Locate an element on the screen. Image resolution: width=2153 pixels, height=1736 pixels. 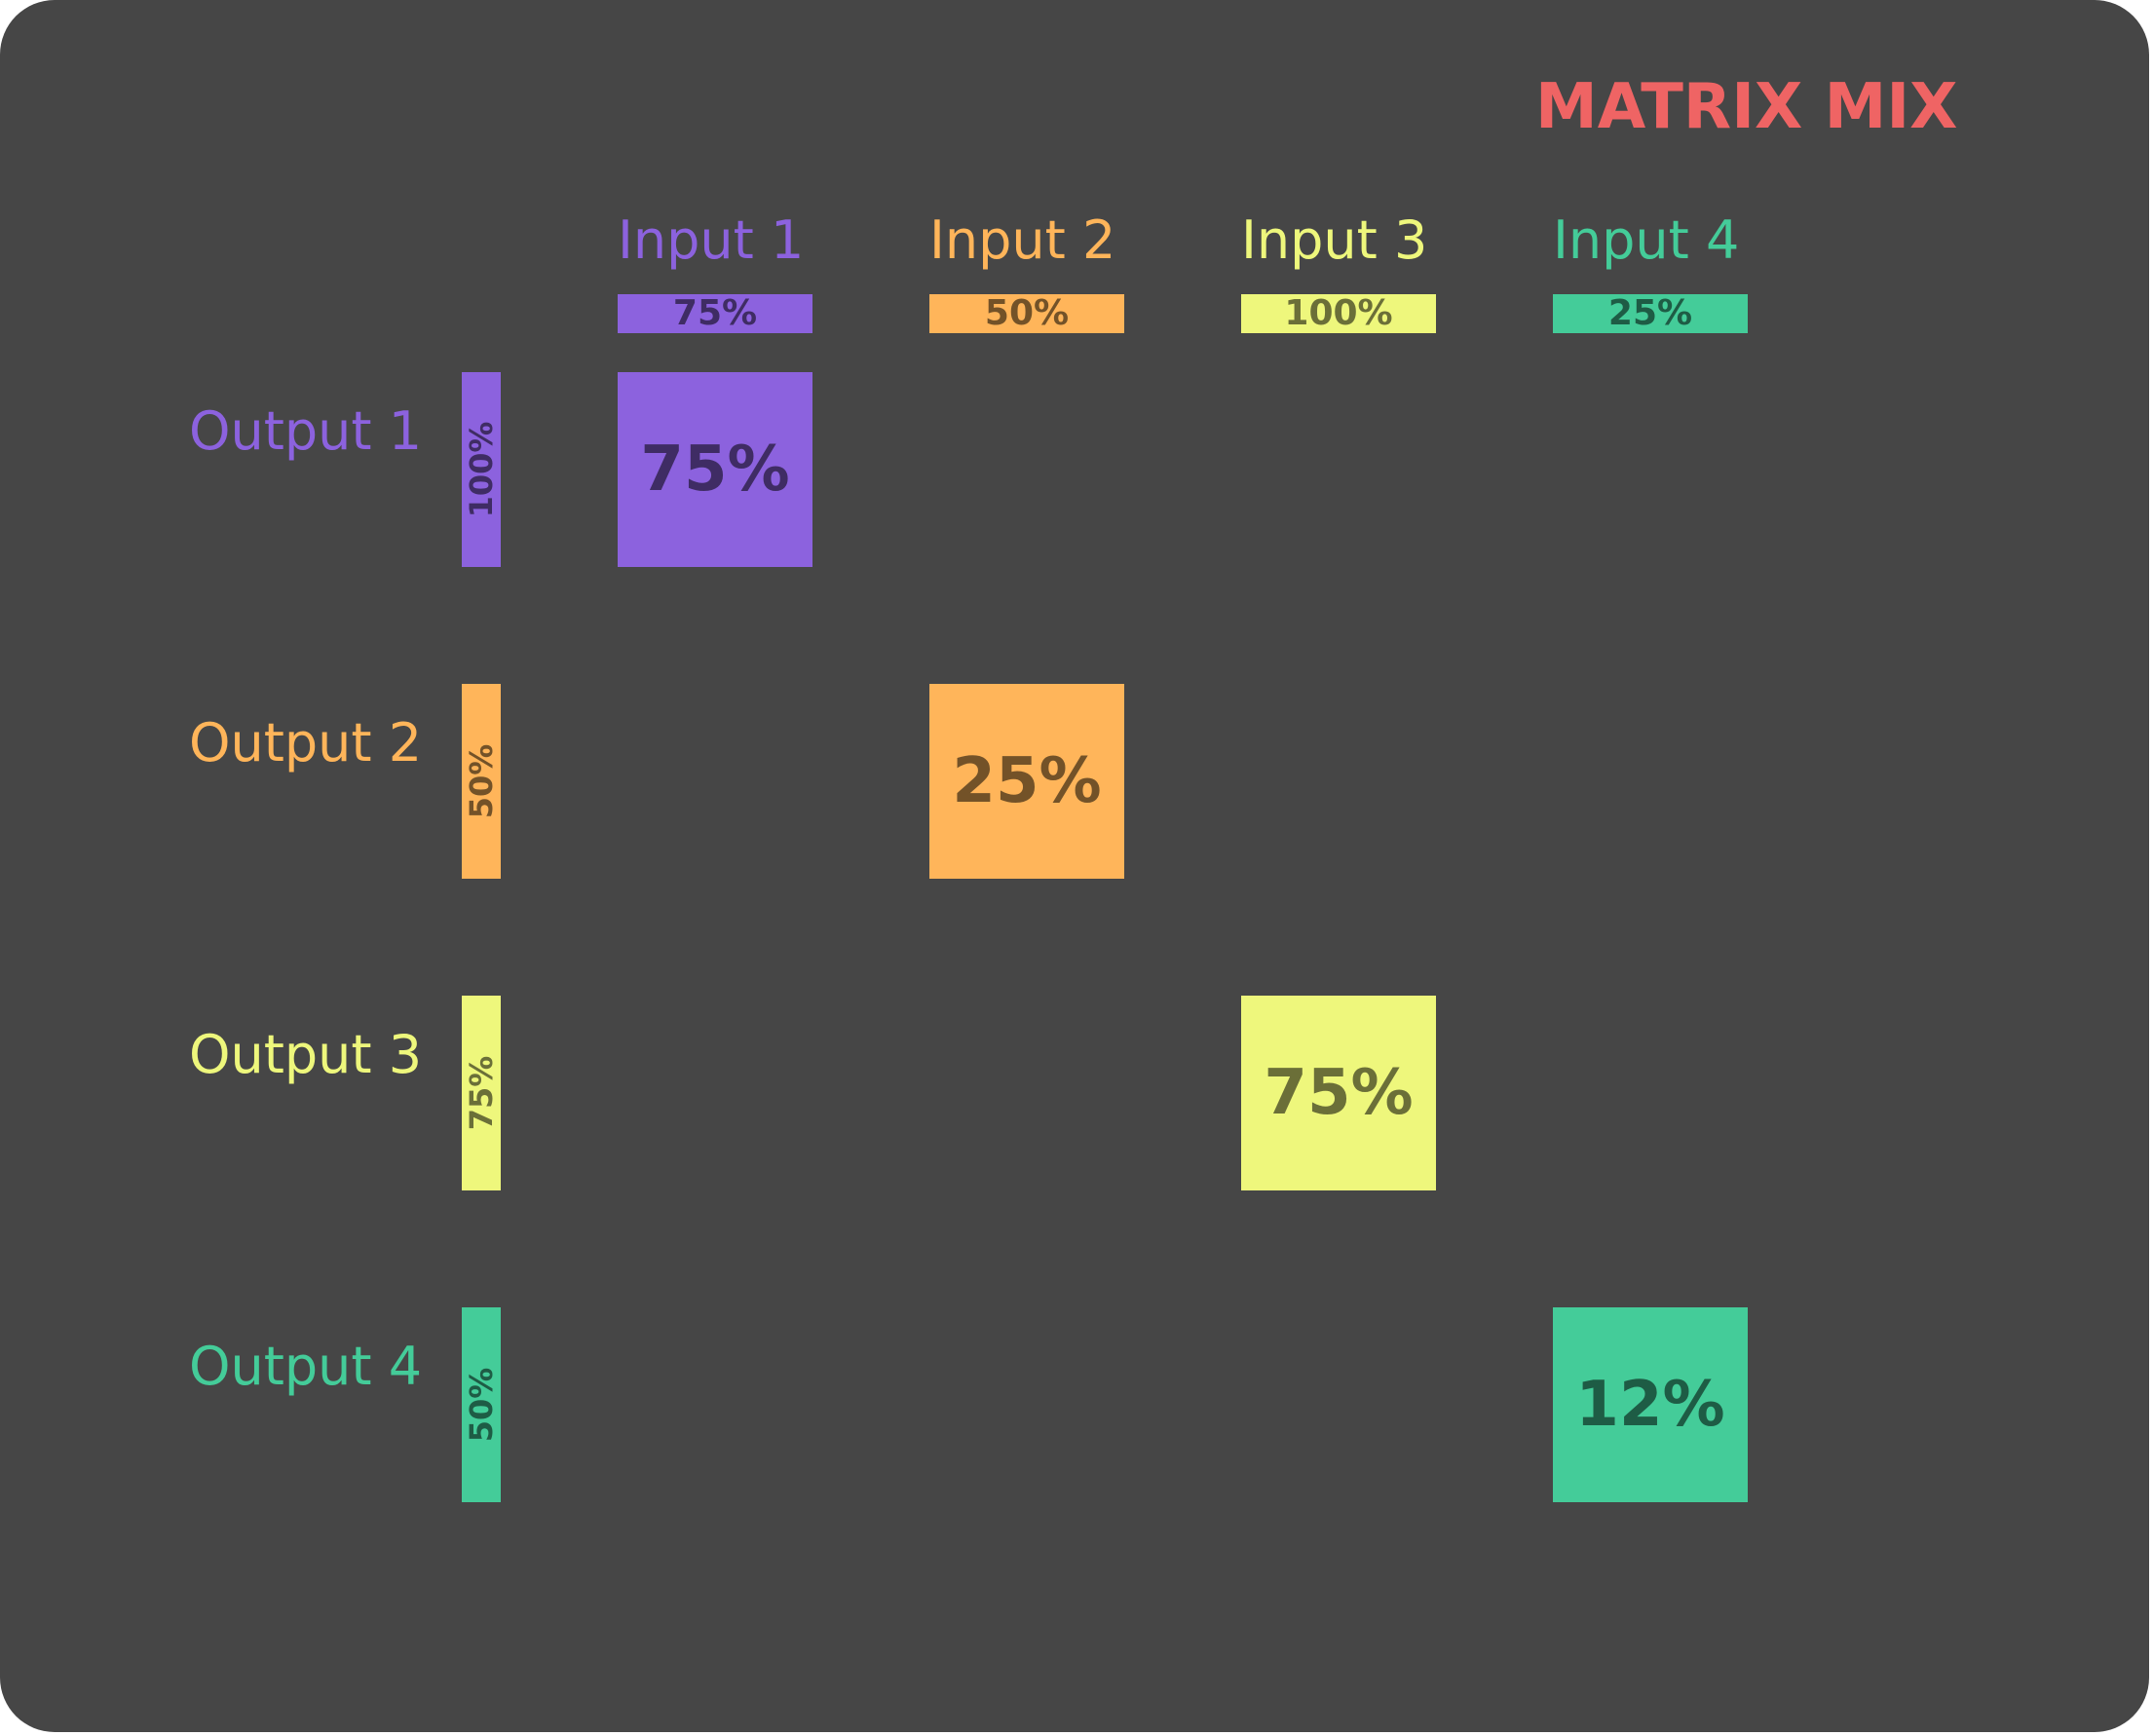
output-1-level-bar: 100% is located at coordinates (481, 469).